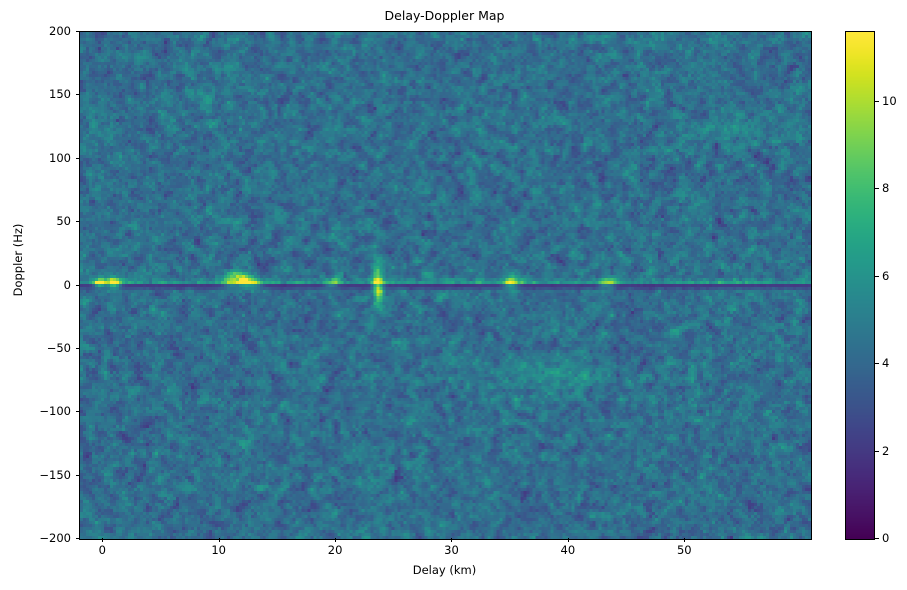 This screenshot has height=590, width=907. What do you see at coordinates (102, 550) in the screenshot?
I see `x-axis-tick-label: 0` at bounding box center [102, 550].